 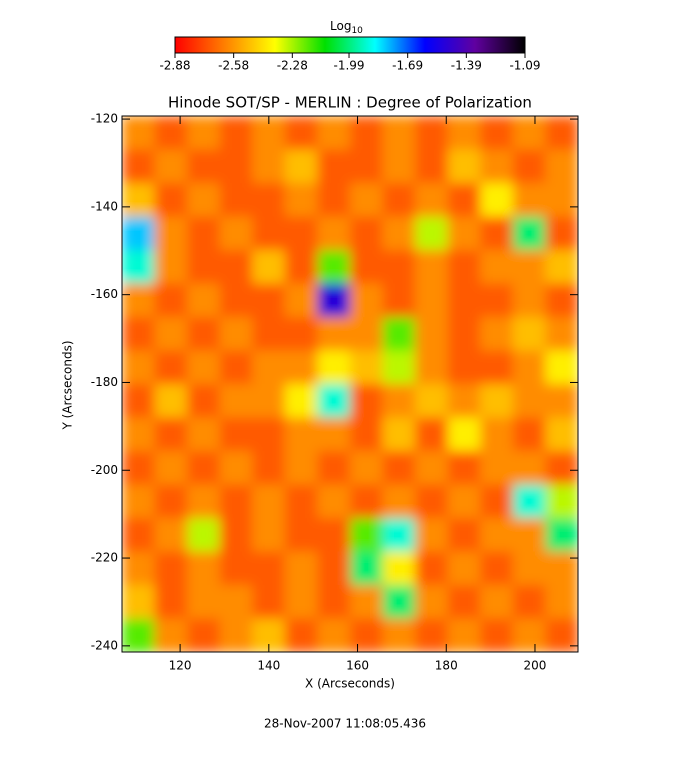 What do you see at coordinates (350, 45) in the screenshot?
I see `colorbar` at bounding box center [350, 45].